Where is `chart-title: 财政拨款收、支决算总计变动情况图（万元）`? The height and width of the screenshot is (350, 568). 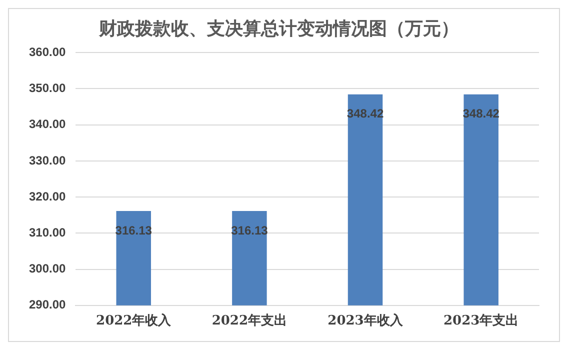 chart-title: 财政拨款收、支决算总计变动情况图（万元） is located at coordinates (278, 29).